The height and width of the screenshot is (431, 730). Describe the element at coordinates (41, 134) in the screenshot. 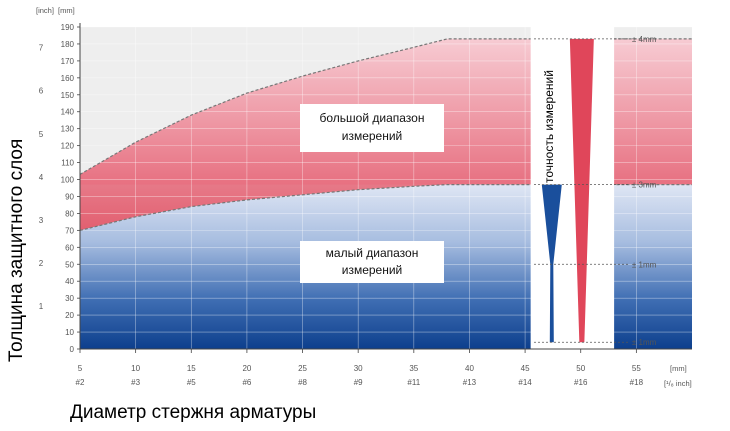

I see `y-tick-label-inch-4: 5` at that location.